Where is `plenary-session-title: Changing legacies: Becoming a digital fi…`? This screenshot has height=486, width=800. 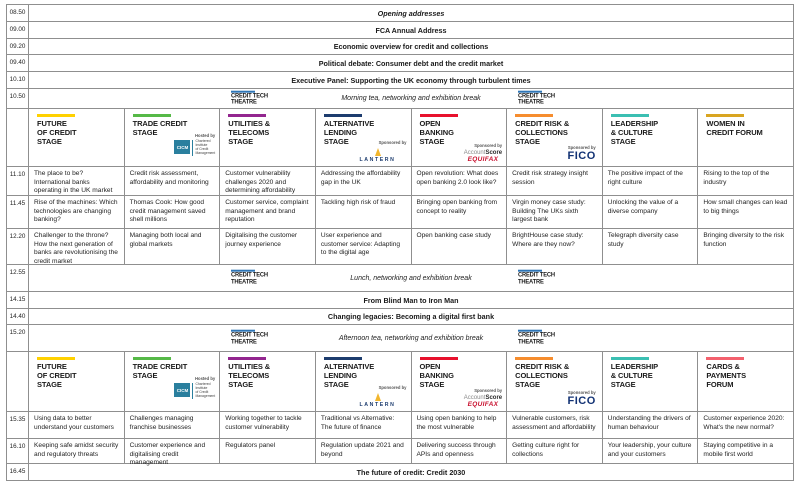
plenary-session-title: Changing legacies: Becoming a digital fi… is located at coordinates (411, 316).